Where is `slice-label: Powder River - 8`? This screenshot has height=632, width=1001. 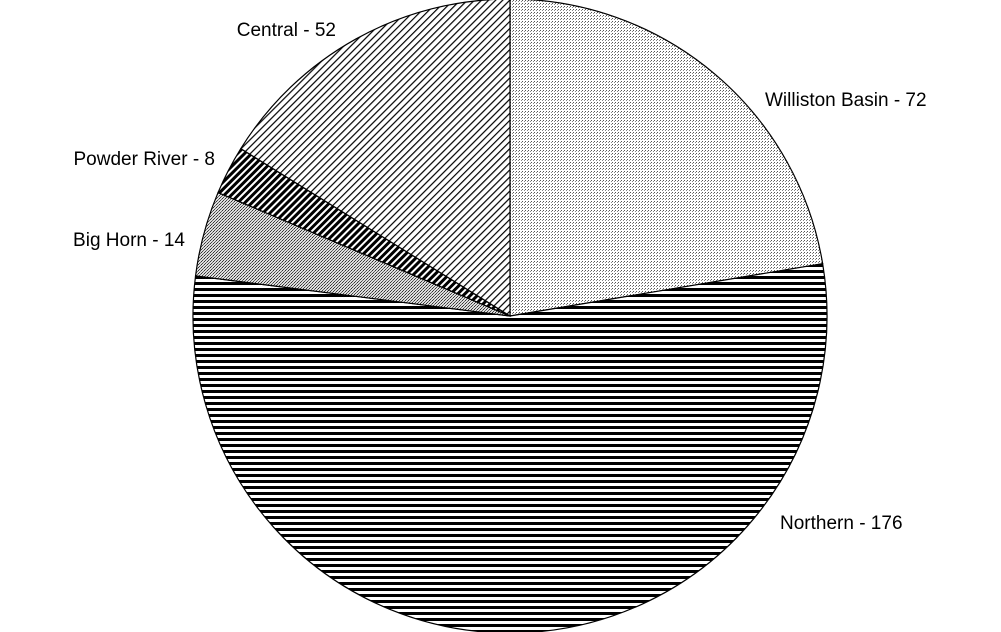
slice-label: Powder River - 8 is located at coordinates (145, 159).